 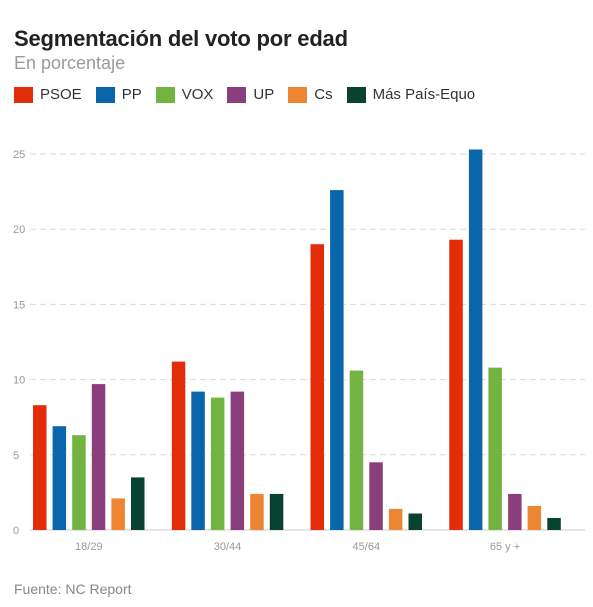 I want to click on y-tick-label: 5, so click(x=16, y=456).